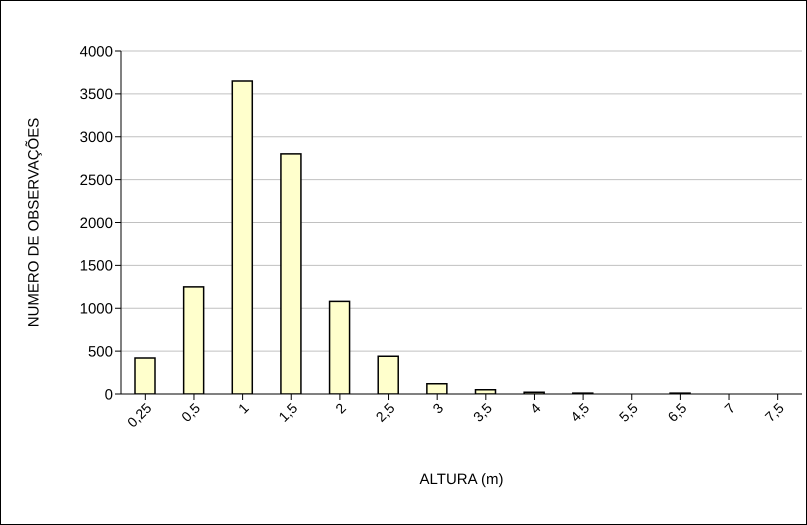 The image size is (807, 525). I want to click on y-tick-label: 1000, so click(96, 309).